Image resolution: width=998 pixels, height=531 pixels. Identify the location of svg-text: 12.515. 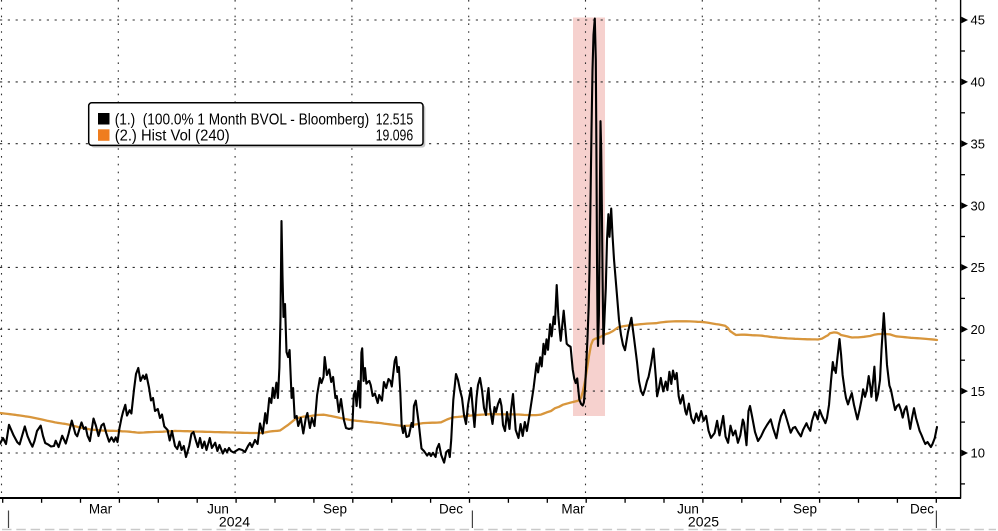
(395, 119).